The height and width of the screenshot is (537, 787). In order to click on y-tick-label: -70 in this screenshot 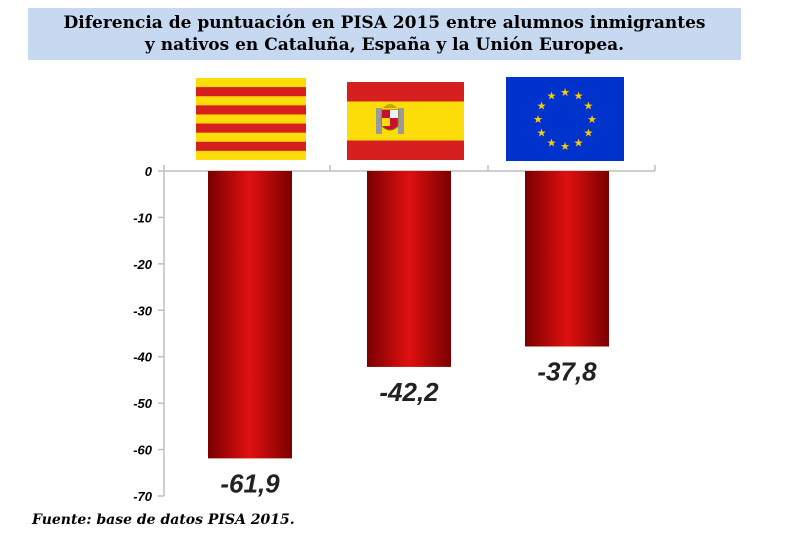, I will do `click(143, 496)`.